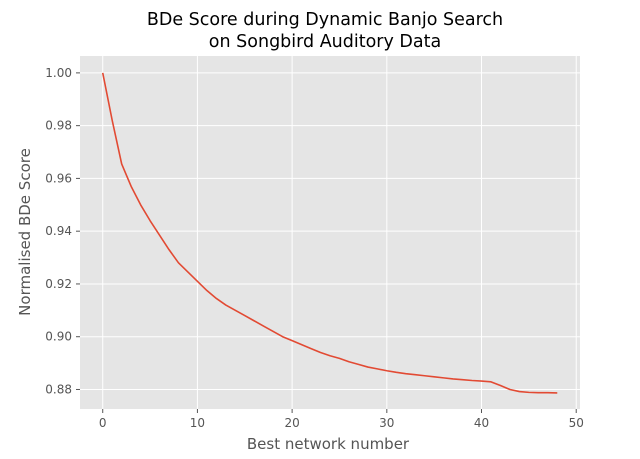 The image size is (640, 459). Describe the element at coordinates (328, 444) in the screenshot. I see `x-axis-label: Best network number` at that location.